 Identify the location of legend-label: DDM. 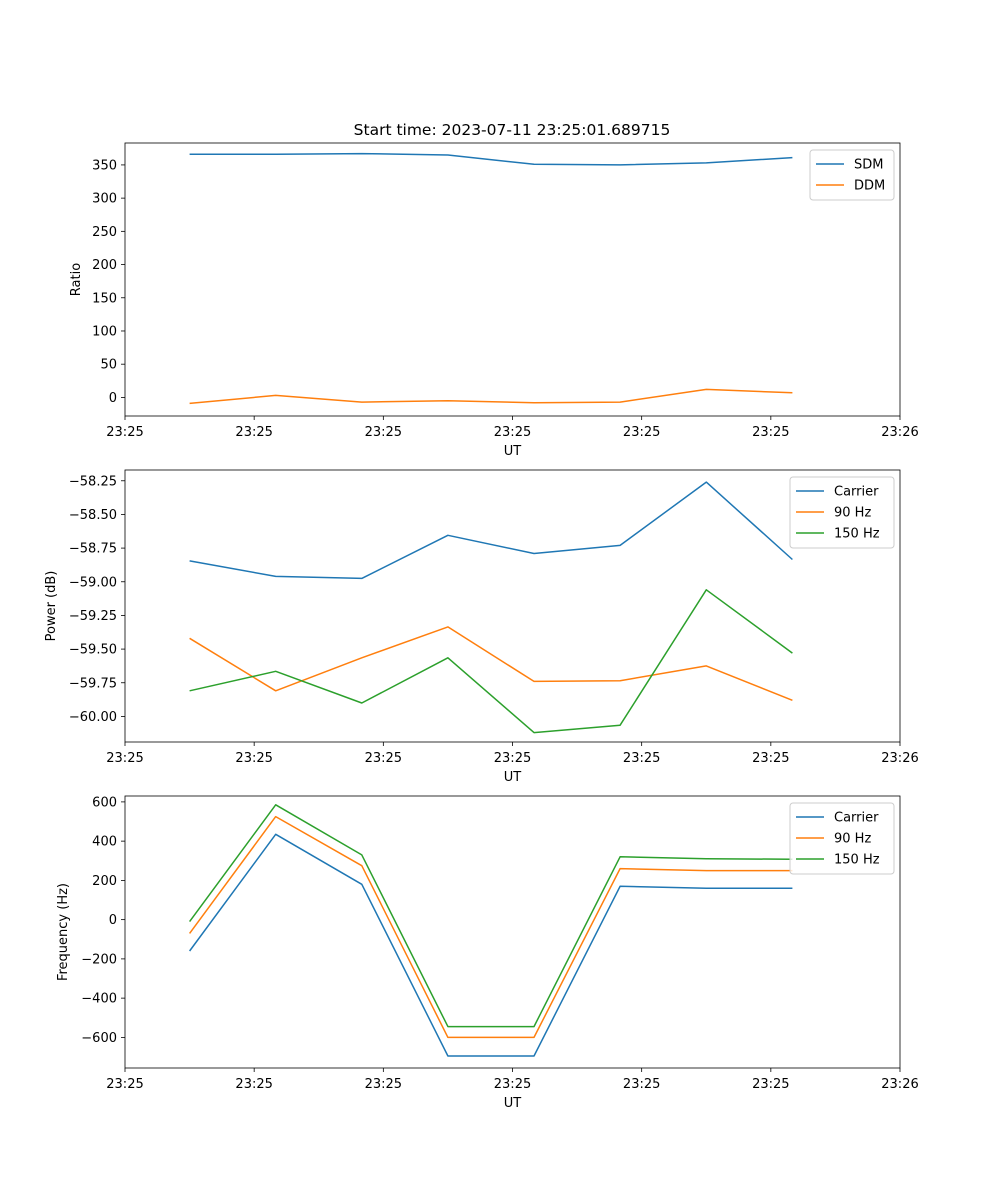
(869, 186).